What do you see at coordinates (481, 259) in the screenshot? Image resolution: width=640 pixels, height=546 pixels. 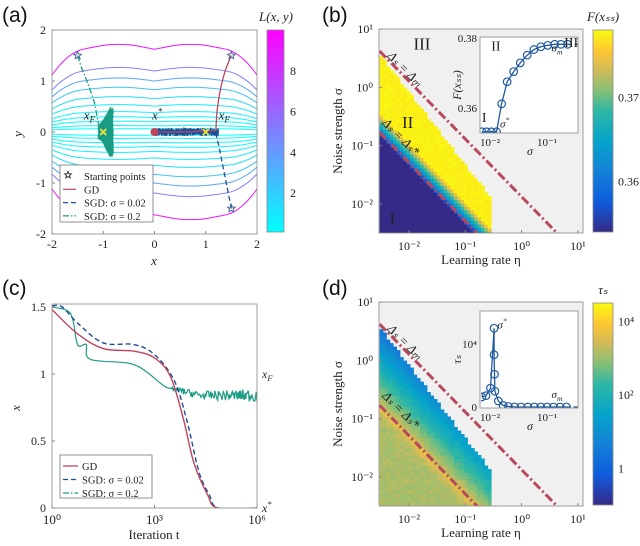 I see `x-axis-label: Learning rate η` at bounding box center [481, 259].